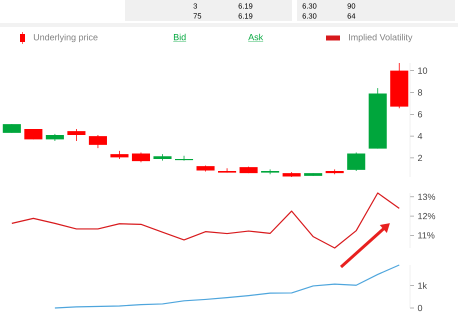 The width and height of the screenshot is (458, 319). What do you see at coordinates (420, 308) in the screenshot?
I see `y-tick-label: 0` at bounding box center [420, 308].